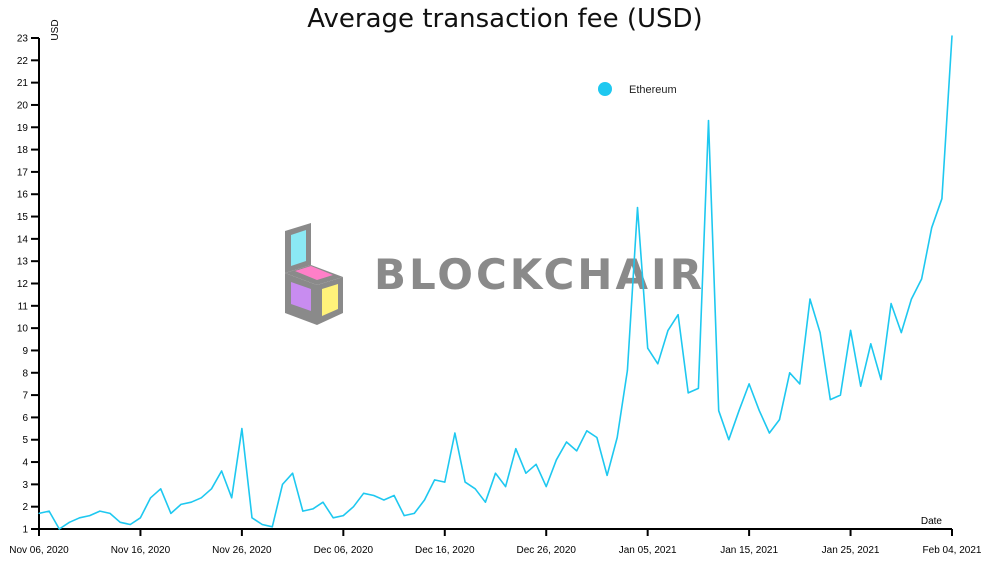 This screenshot has width=995, height=563. I want to click on y-tick-label: 2, so click(25, 507).